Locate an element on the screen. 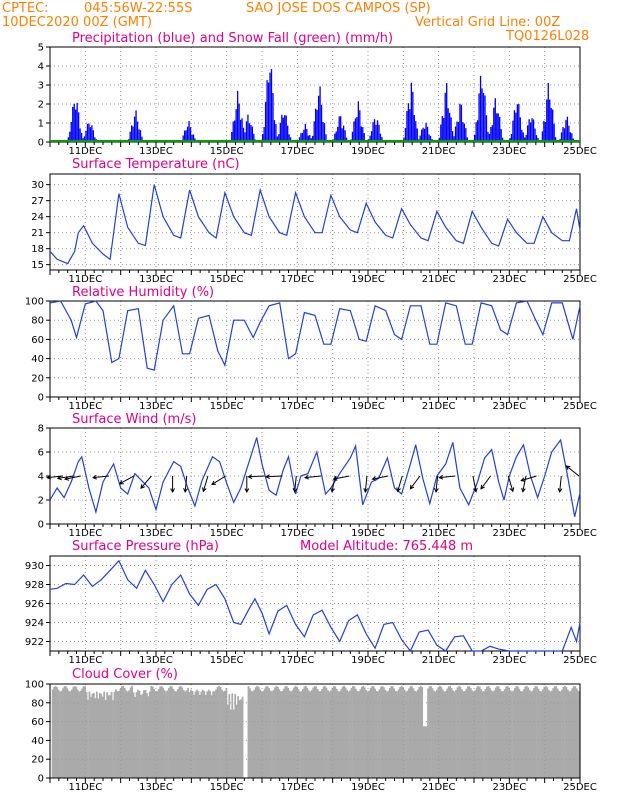  precip-ytick-label: 3 is located at coordinates (41, 86).